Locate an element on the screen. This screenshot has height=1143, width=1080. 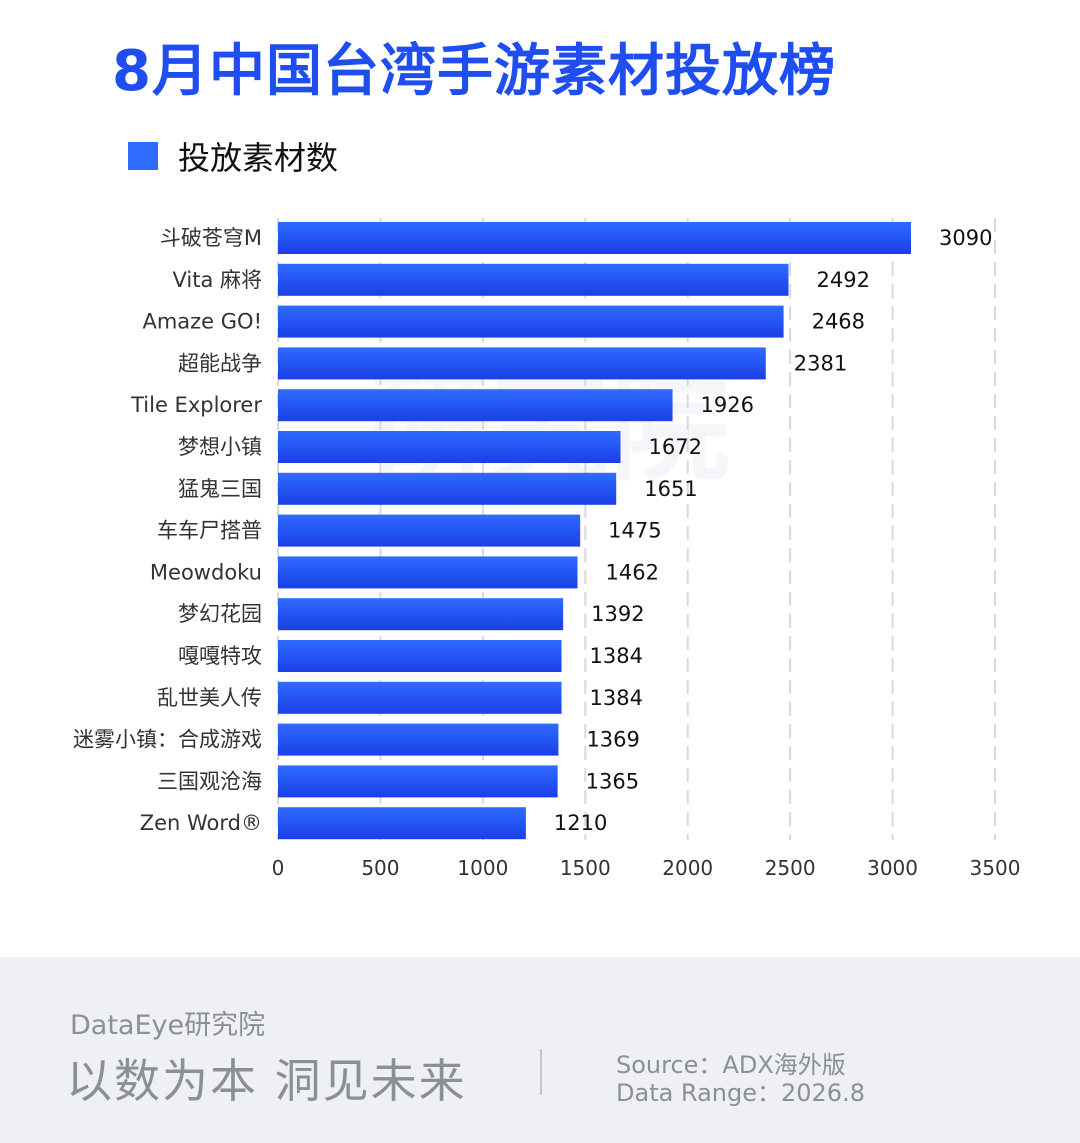
x-tick-label: 1000 is located at coordinates (482, 868).